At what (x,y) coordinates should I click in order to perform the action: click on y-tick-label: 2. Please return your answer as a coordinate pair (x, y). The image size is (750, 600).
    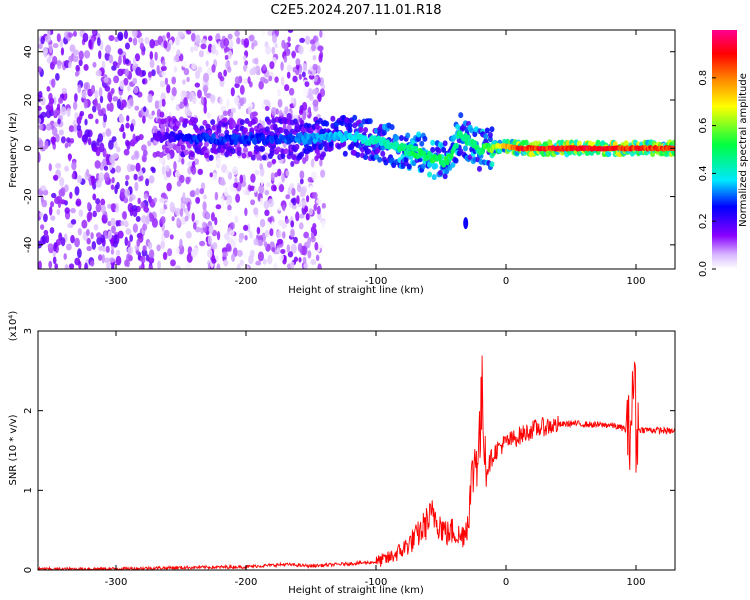
    Looking at the image, I should click on (28, 410).